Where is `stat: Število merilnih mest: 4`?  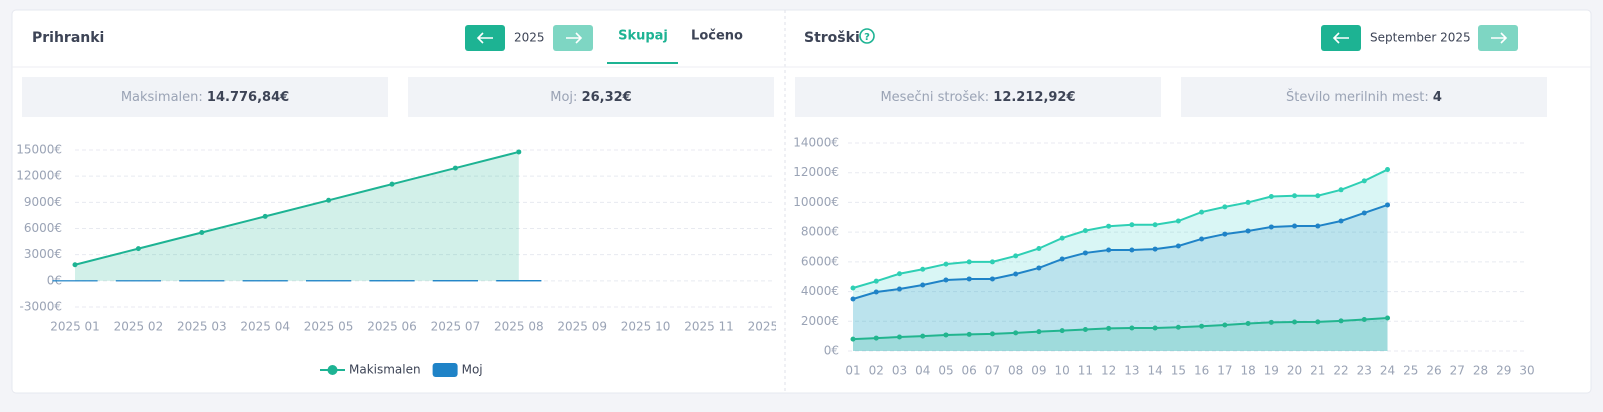
stat: Število merilnih mest: 4 is located at coordinates (1364, 97).